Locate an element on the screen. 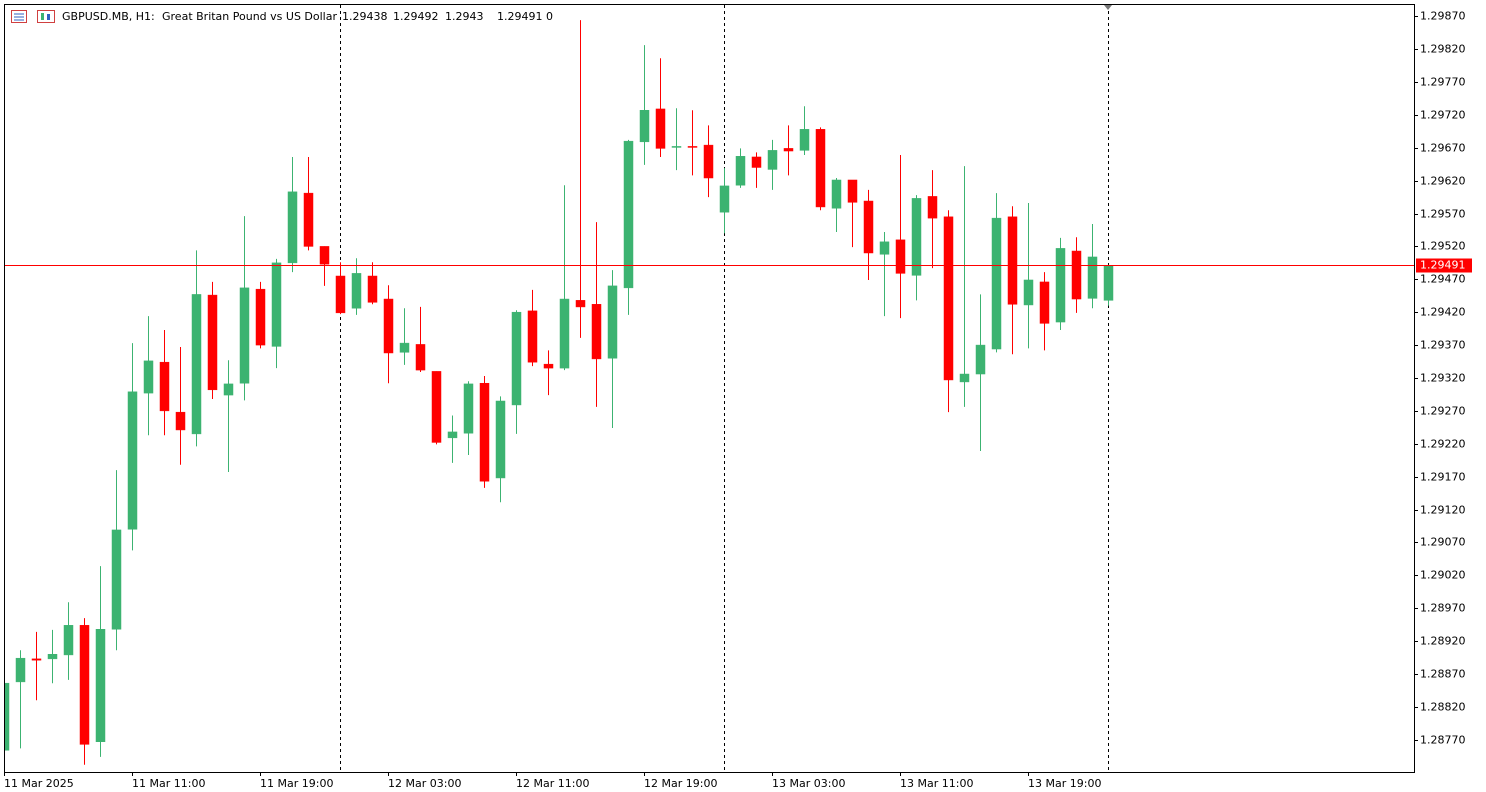 This screenshot has height=792, width=1486. x-tick-label: 12 Mar 03:00 is located at coordinates (424, 783).